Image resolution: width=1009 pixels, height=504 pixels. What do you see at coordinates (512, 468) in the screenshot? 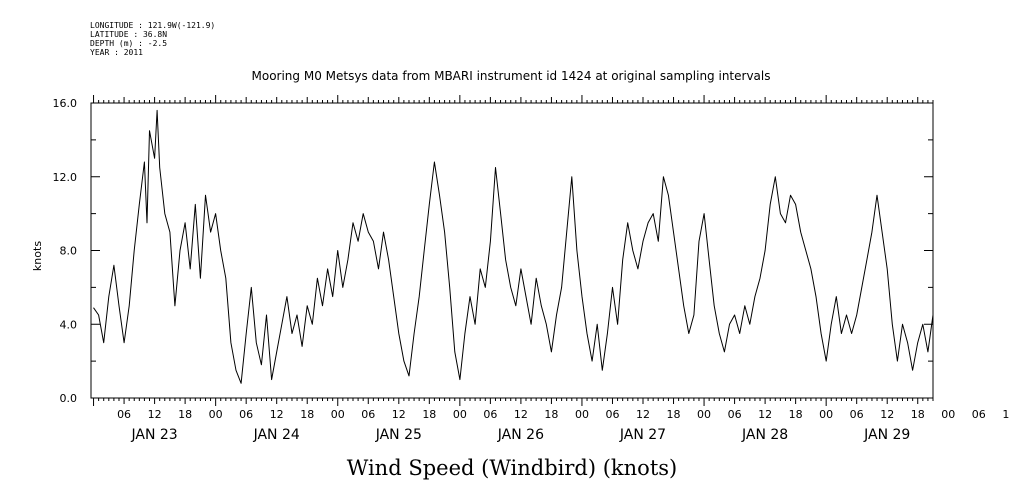
I see `x-axis-title: Wind Speed (Windbird) (knots)` at bounding box center [512, 468].